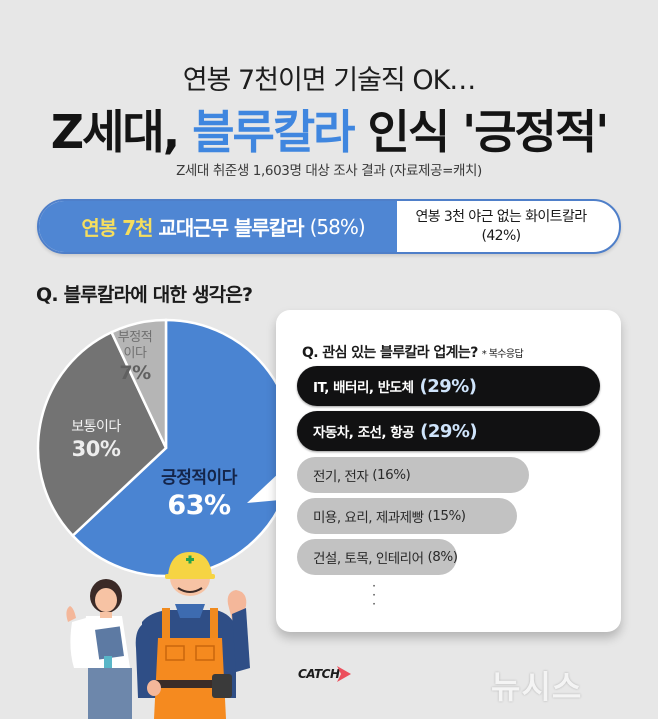 The height and width of the screenshot is (719, 658). What do you see at coordinates (447, 516) in the screenshot?
I see `industry-bar-pct: (15%)` at bounding box center [447, 516].